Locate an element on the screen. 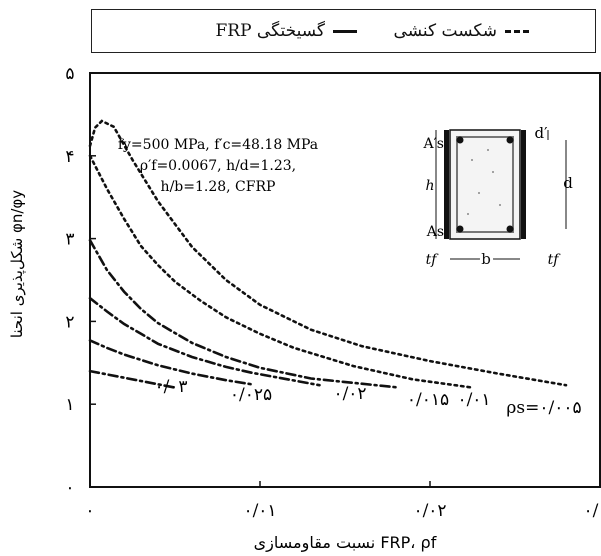  inset-frp-left is located at coordinates (446, 184).